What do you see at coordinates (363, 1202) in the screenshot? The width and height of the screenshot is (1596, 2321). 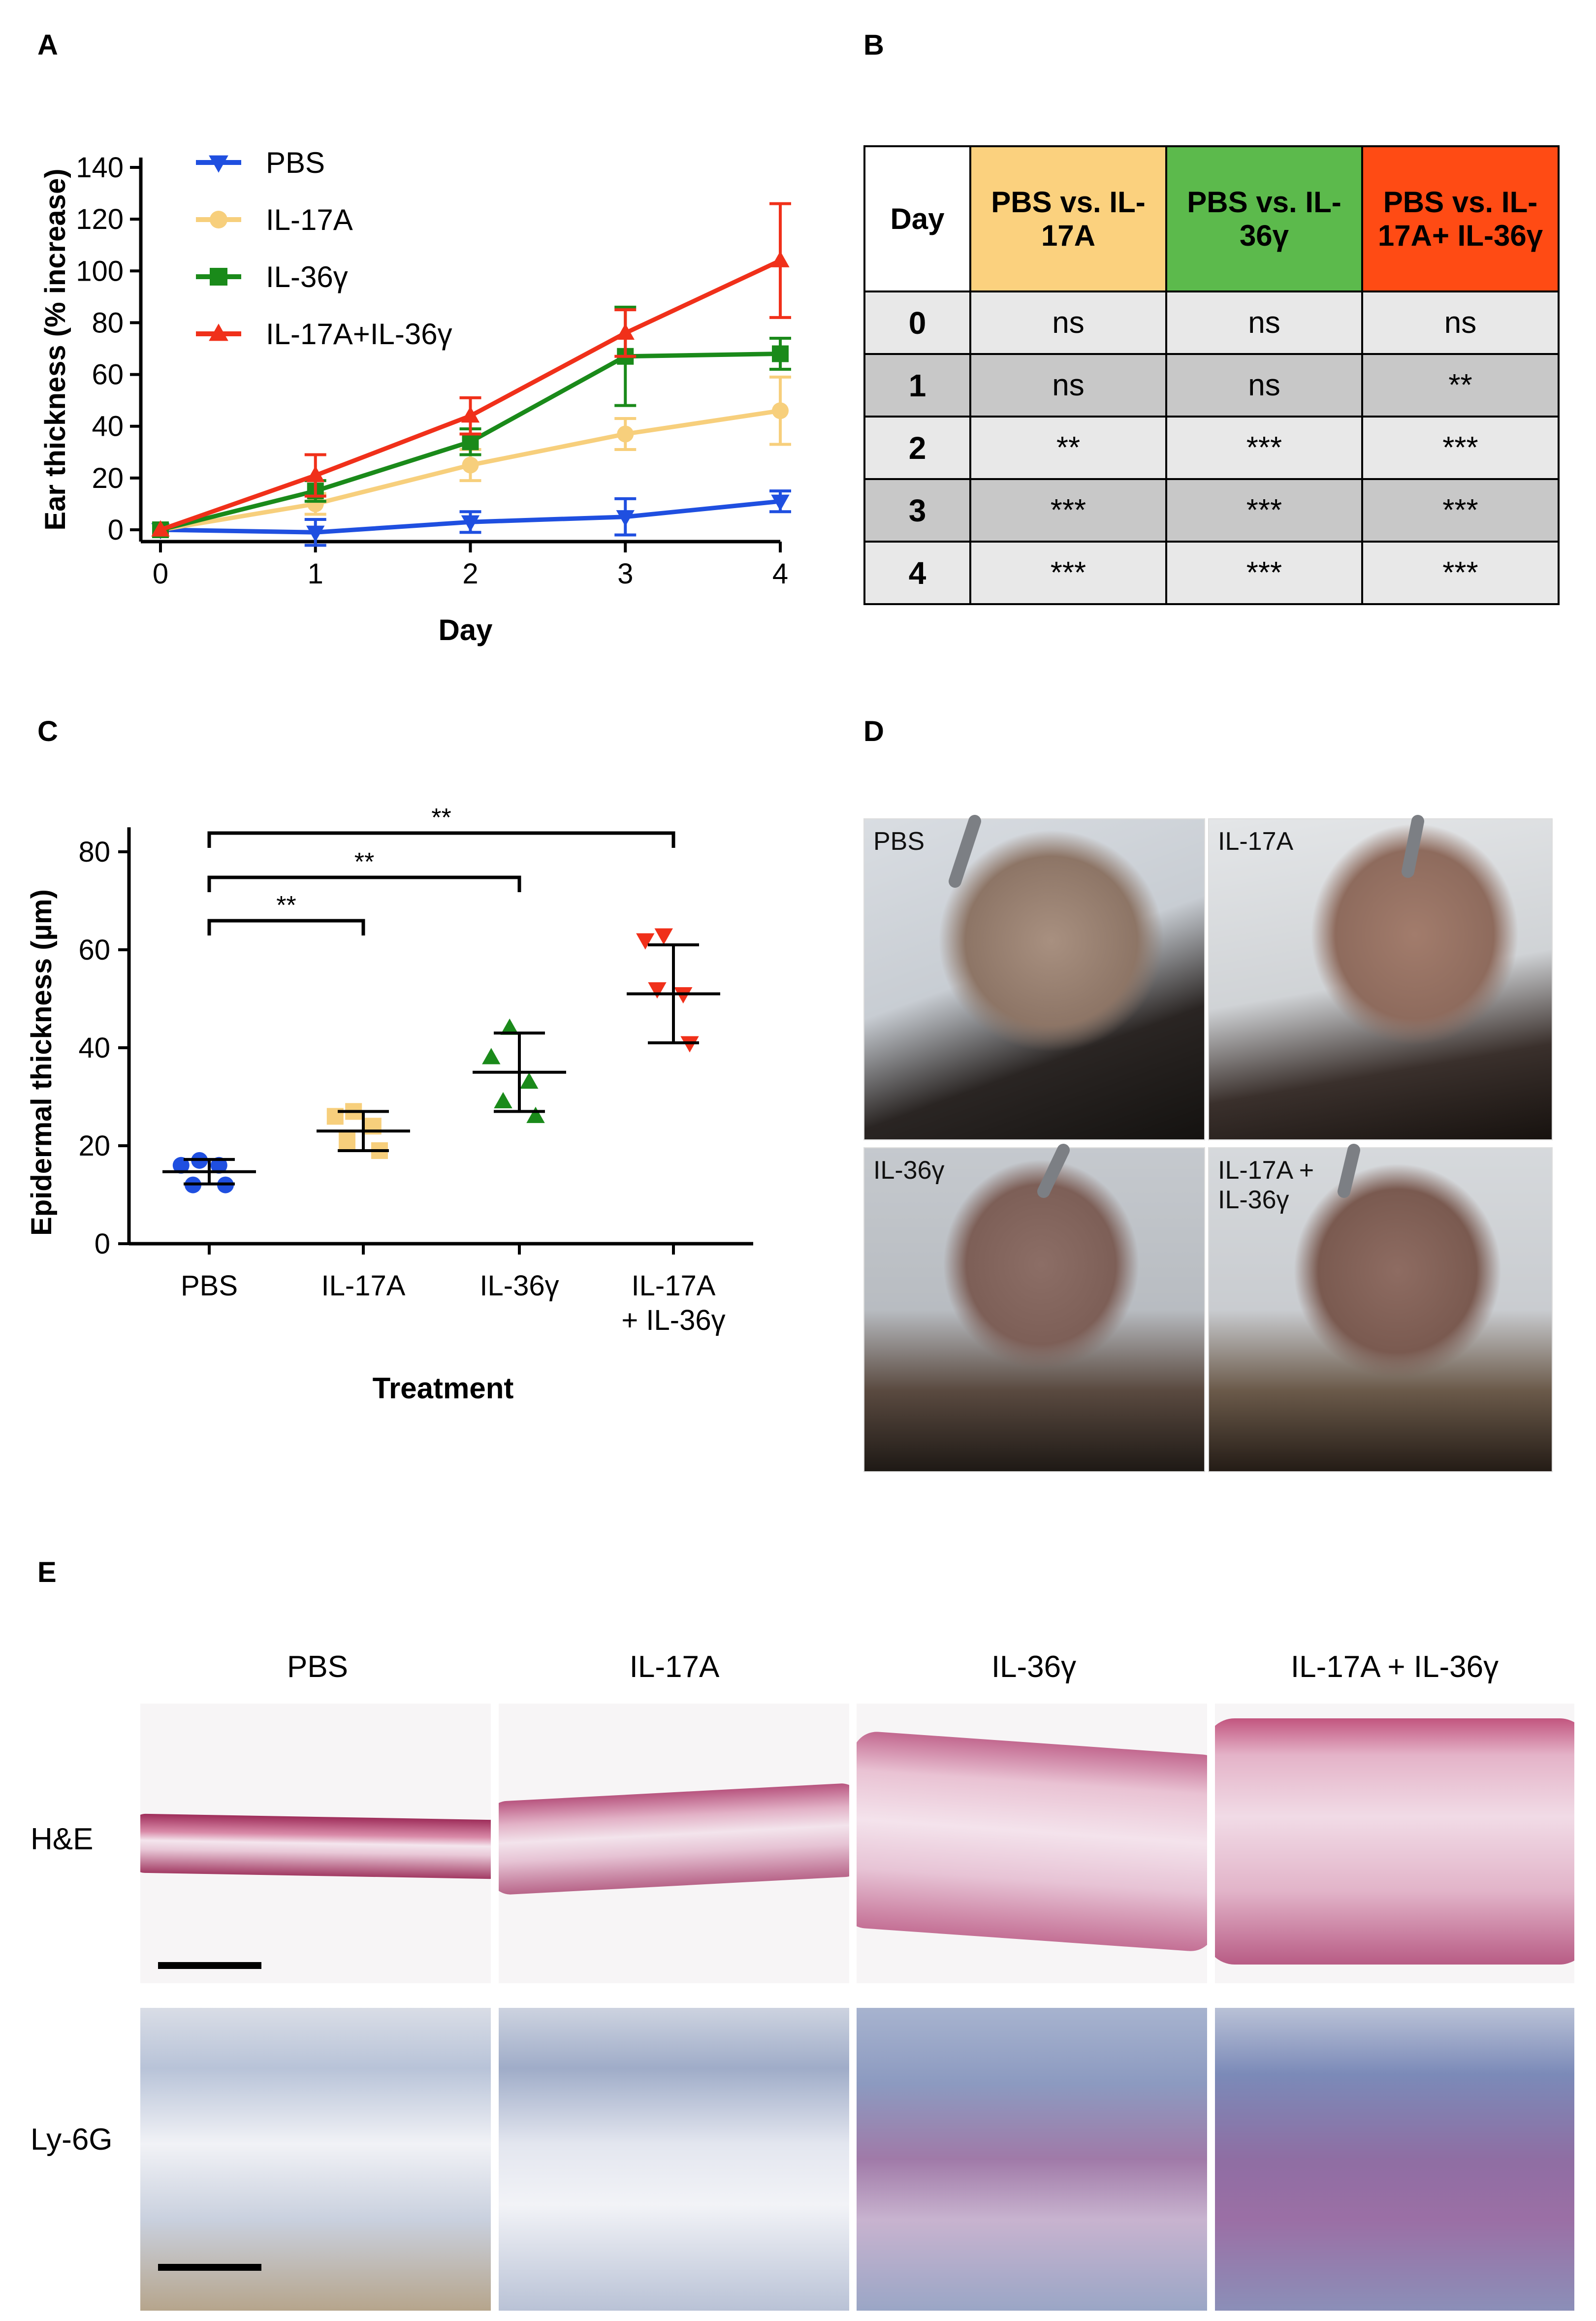 I see `group-1: IL-17A` at bounding box center [363, 1202].